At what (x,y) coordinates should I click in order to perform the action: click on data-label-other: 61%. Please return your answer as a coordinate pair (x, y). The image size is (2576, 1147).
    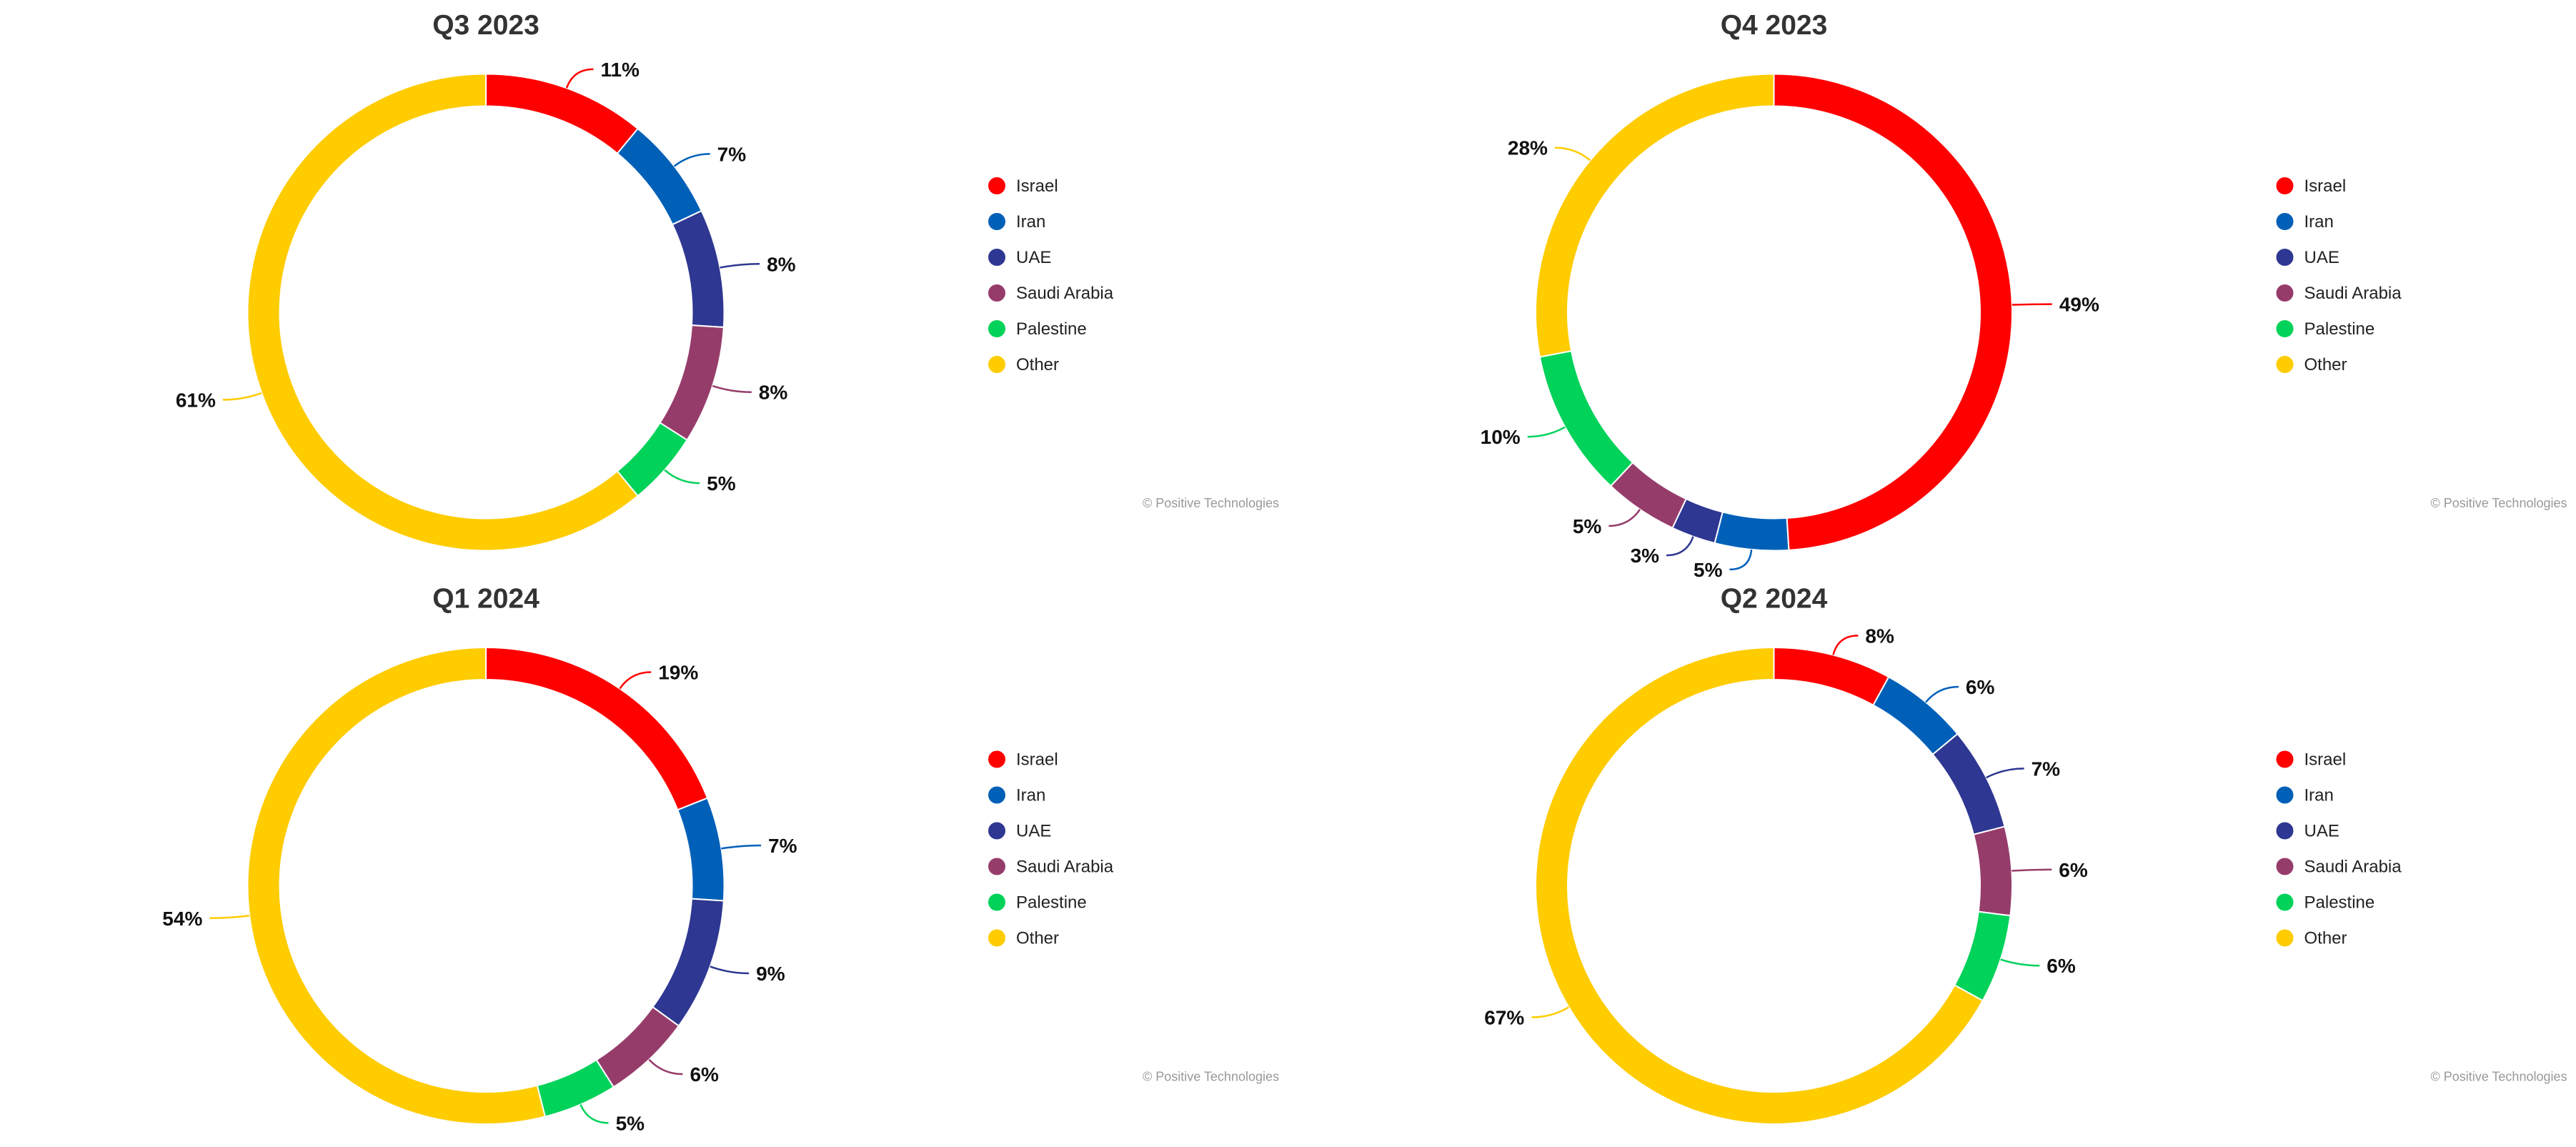
    Looking at the image, I should click on (196, 400).